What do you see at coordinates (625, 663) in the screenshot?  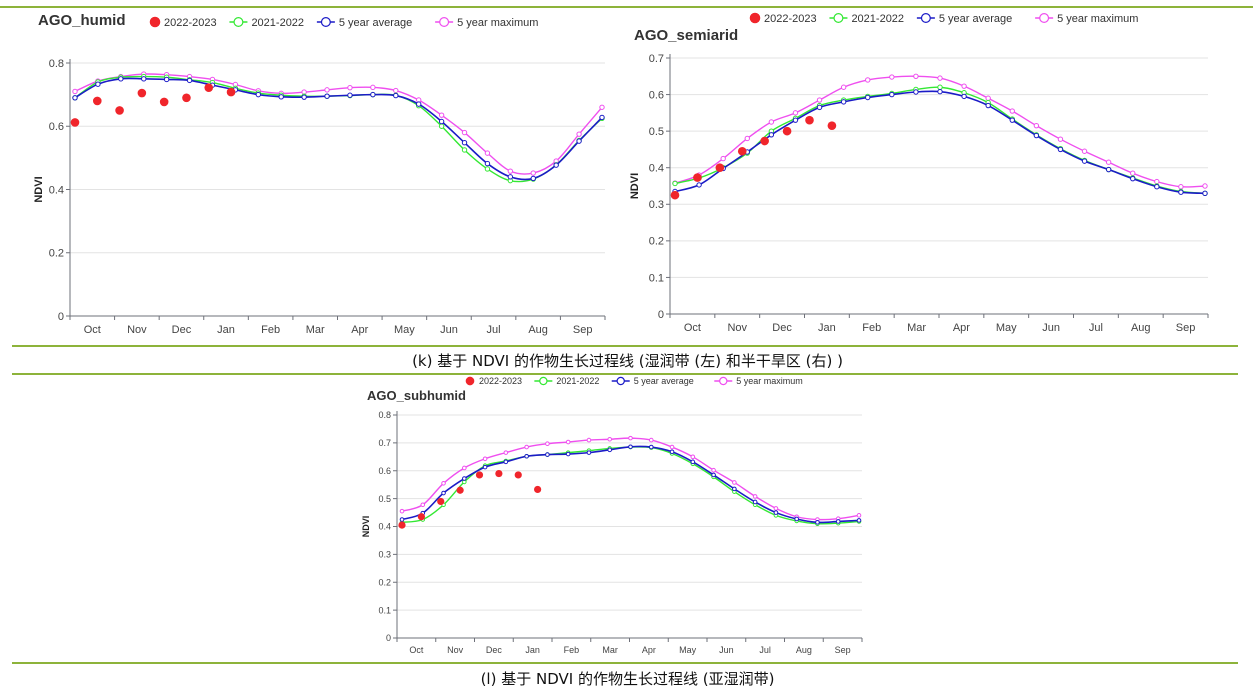 I see `bottom-caption-upper-rule` at bounding box center [625, 663].